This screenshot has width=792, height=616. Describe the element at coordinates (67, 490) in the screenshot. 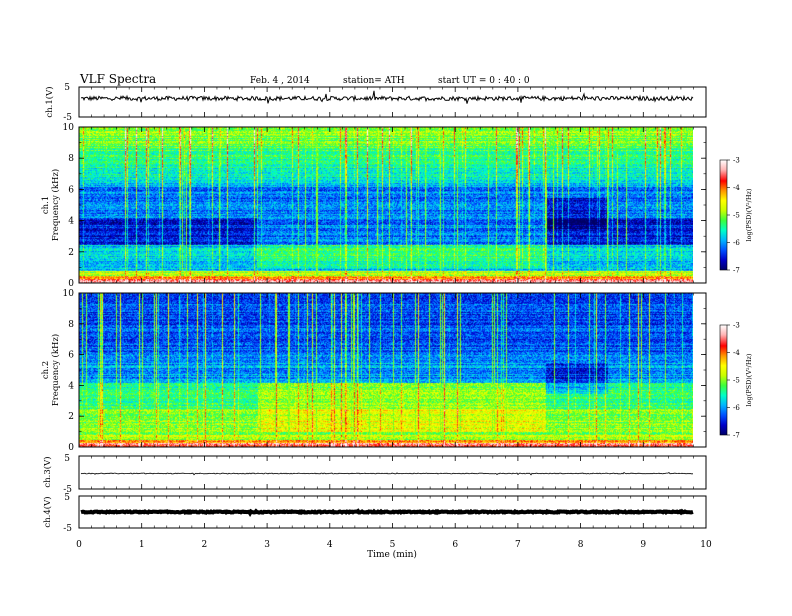

I see `ch3-ytick-bottom: -5` at that location.